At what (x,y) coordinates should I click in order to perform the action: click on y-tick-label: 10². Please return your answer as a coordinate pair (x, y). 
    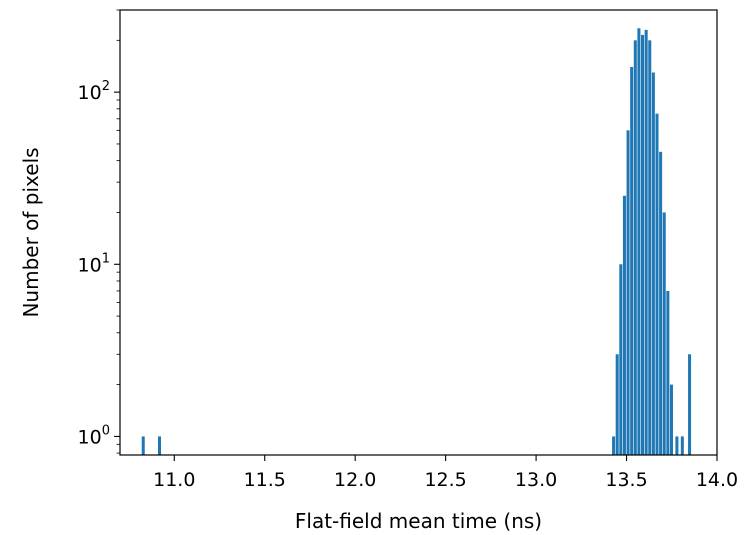
    Looking at the image, I should click on (94, 91).